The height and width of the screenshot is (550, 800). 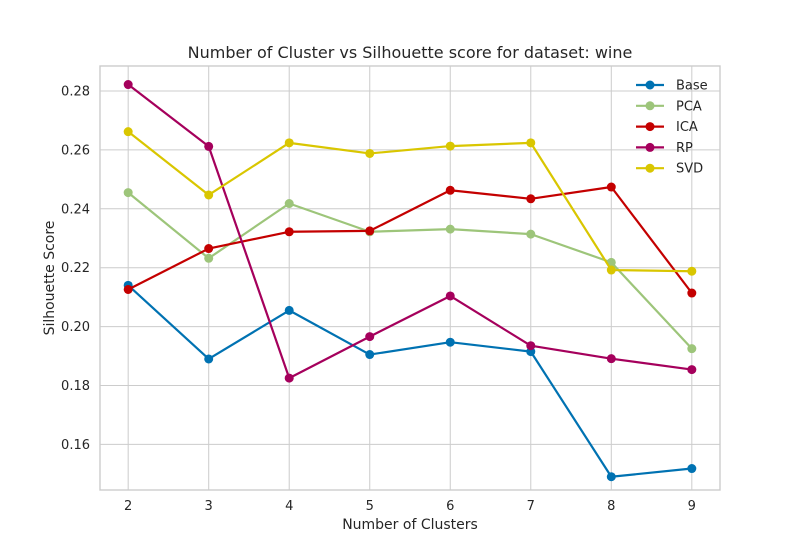 I want to click on y-axis-label: Silhouette Score, so click(x=50, y=278).